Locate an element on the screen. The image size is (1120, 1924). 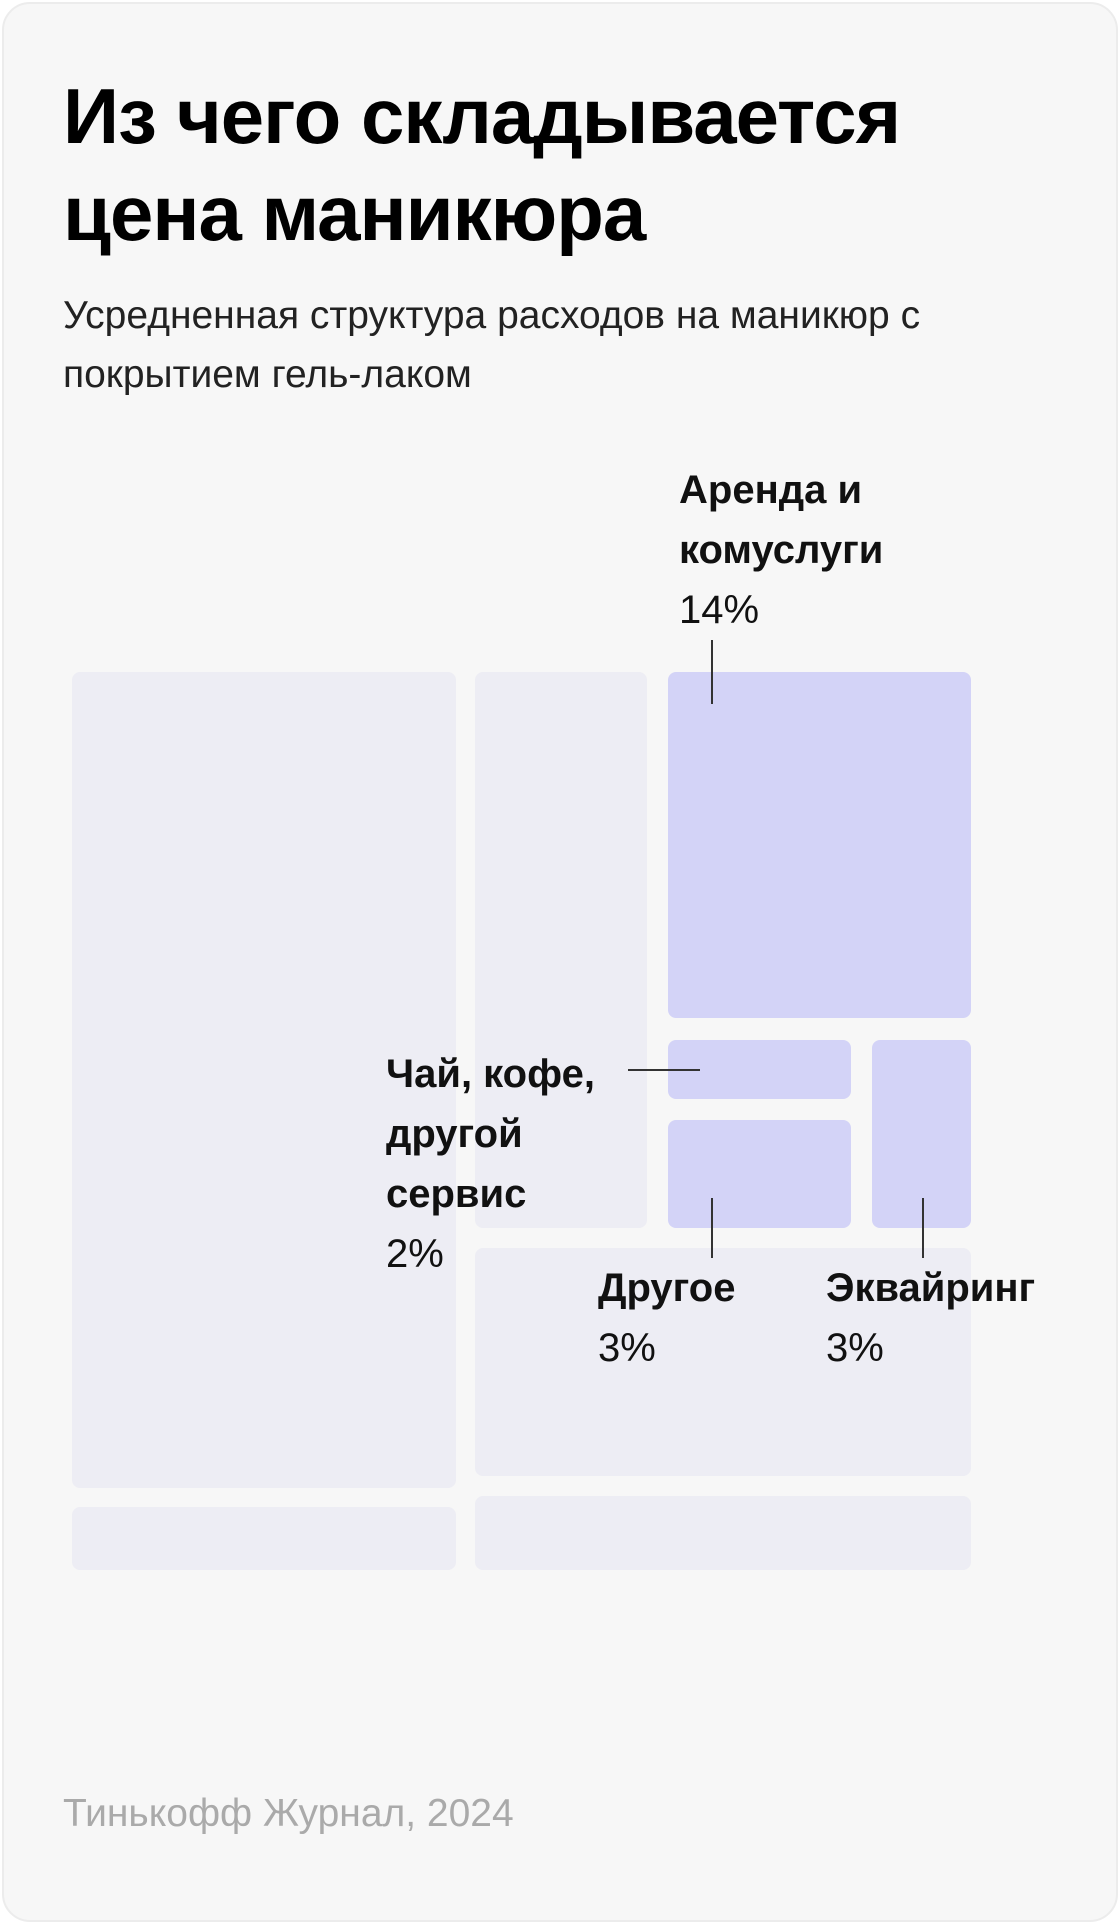
tile-label: Аренда и комуслуги 14% is located at coordinates (839, 550).